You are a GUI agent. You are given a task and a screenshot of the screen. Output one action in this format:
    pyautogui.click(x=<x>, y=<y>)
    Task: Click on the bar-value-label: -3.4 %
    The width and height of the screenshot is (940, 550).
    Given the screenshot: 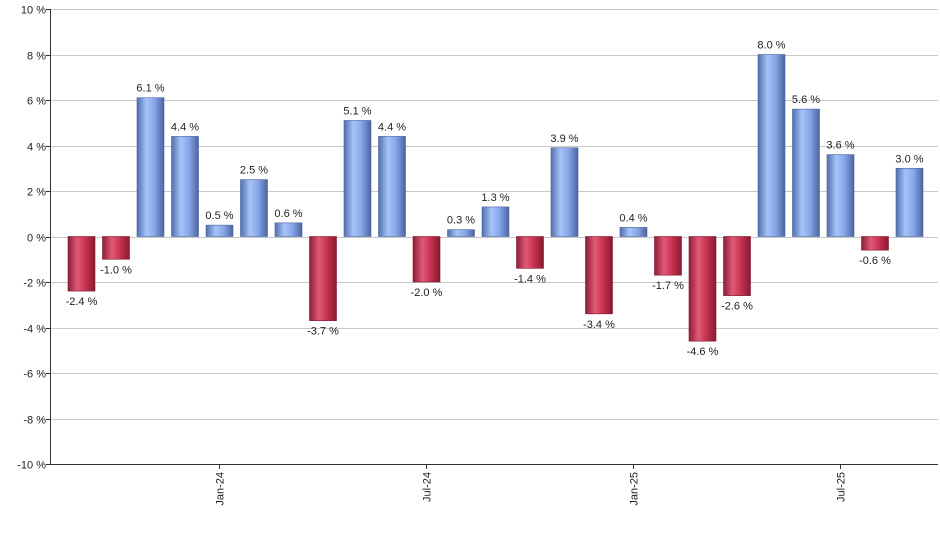 What is the action you would take?
    pyautogui.click(x=599, y=325)
    